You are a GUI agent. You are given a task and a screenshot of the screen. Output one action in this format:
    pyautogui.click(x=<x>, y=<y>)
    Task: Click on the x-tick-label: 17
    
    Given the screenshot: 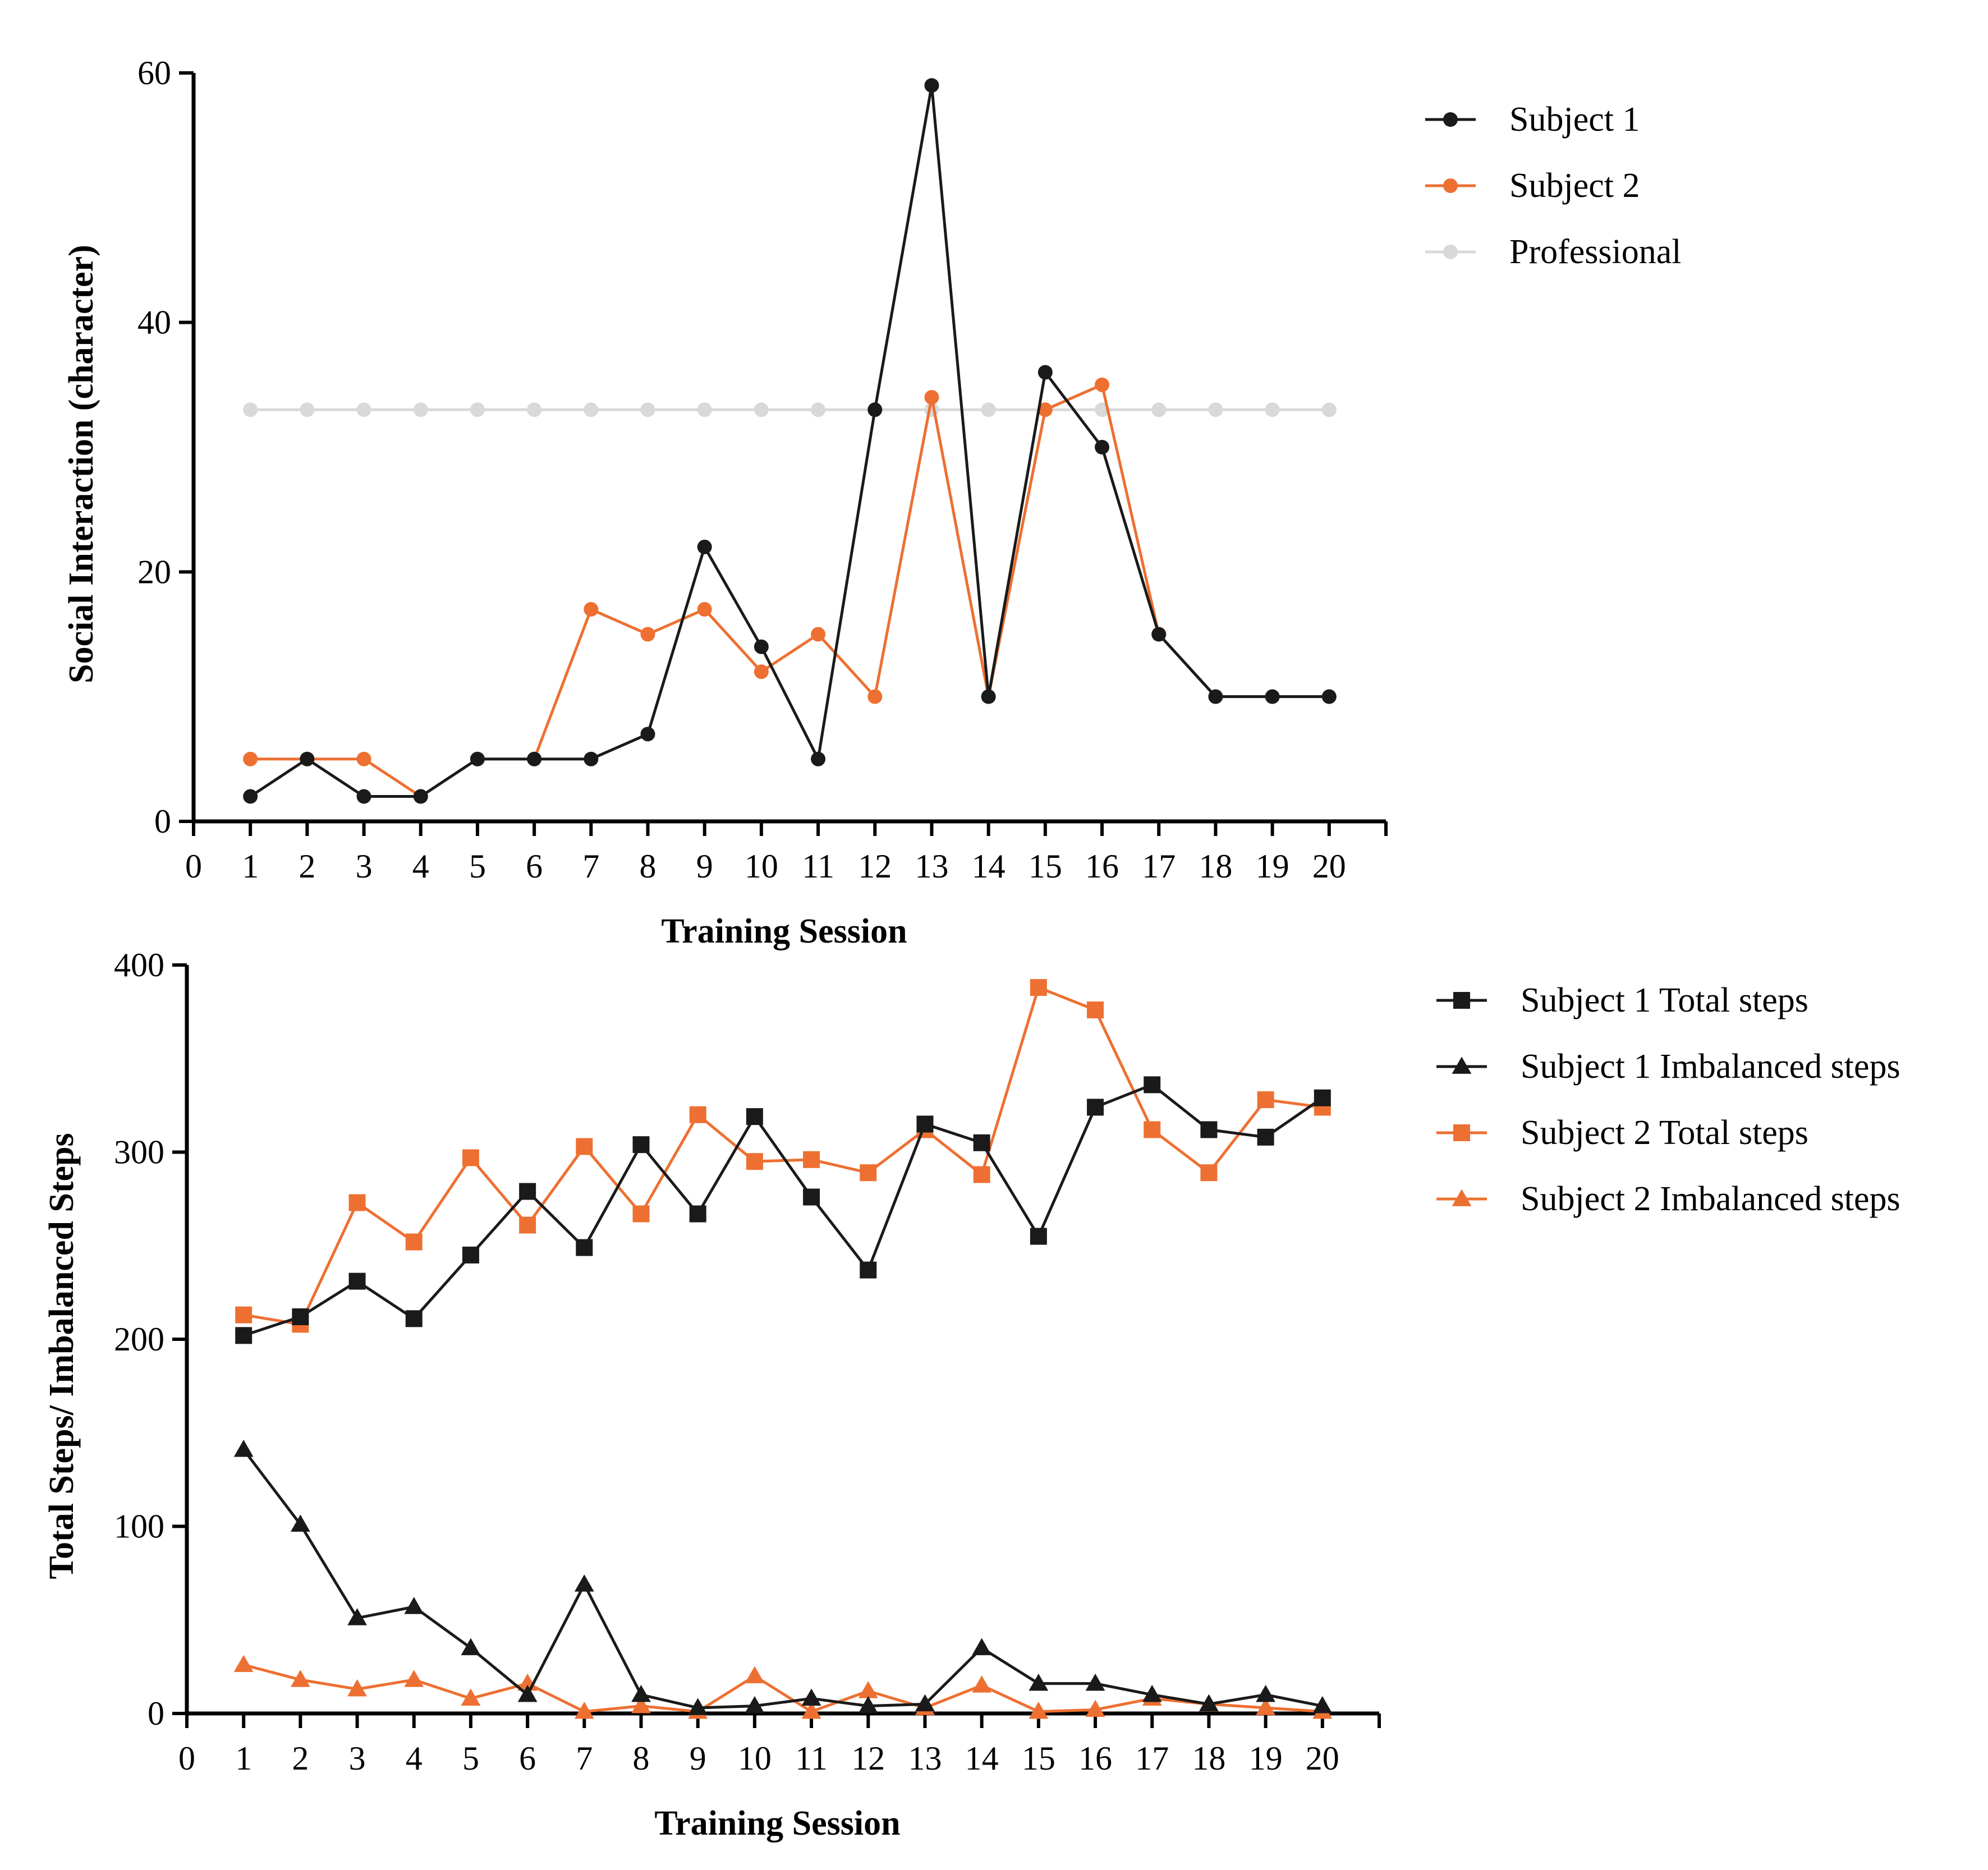 What is the action you would take?
    pyautogui.click(x=1152, y=1758)
    